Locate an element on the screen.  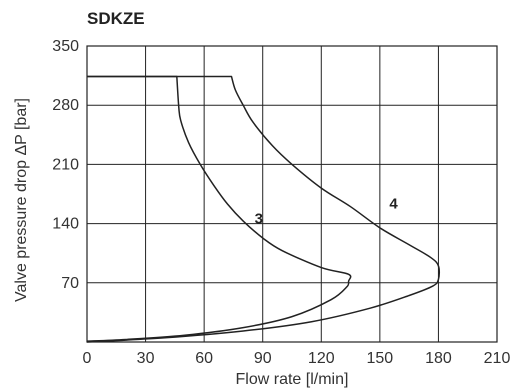
x-tick-labels: 0 30 60 90 120 150 180 210 is located at coordinates (297, 358).